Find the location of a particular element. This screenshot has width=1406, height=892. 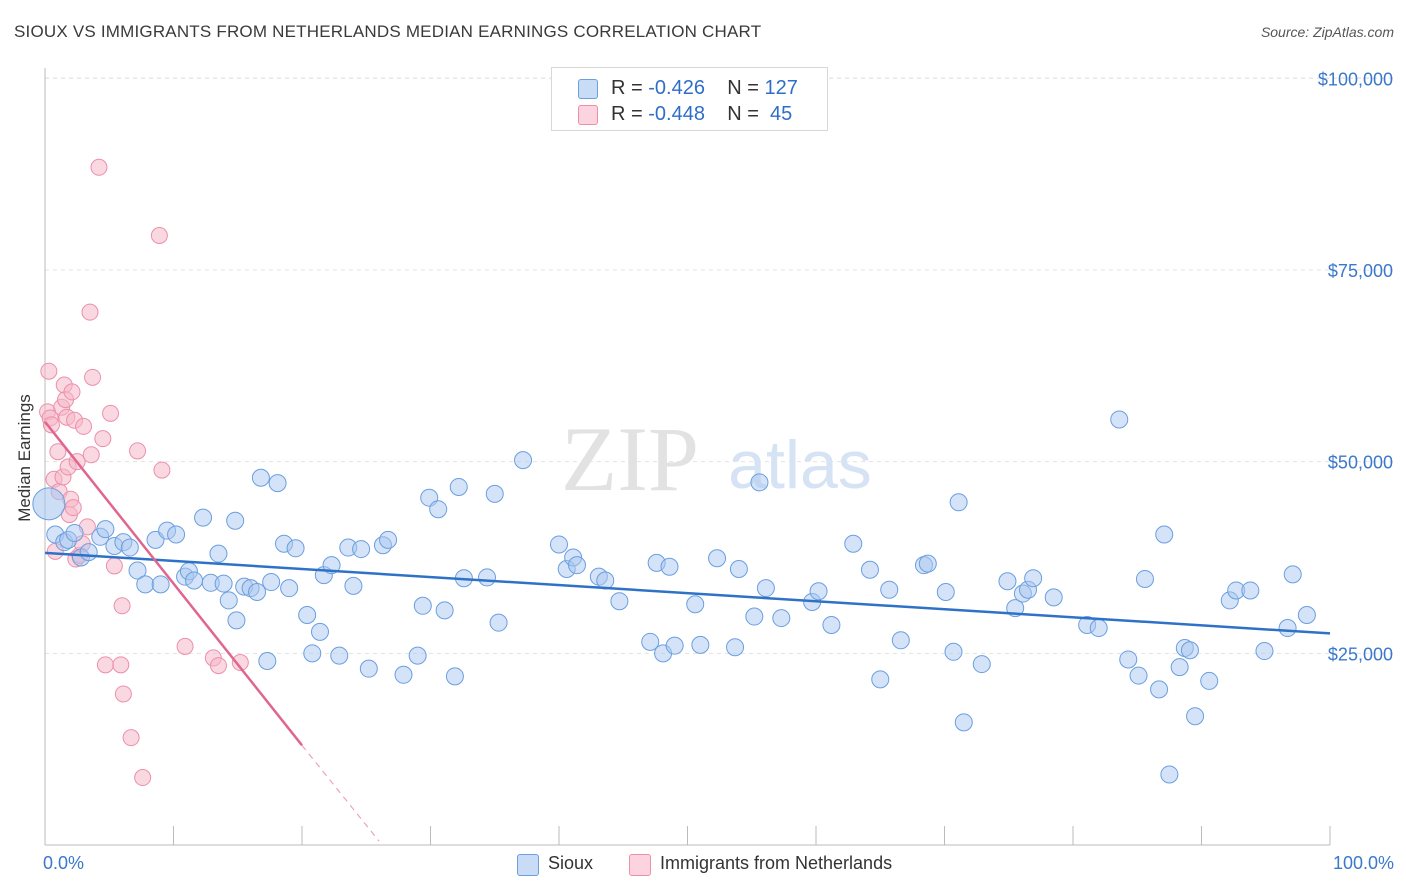

legend-swatch-netherlands is located at coordinates (588, 115).